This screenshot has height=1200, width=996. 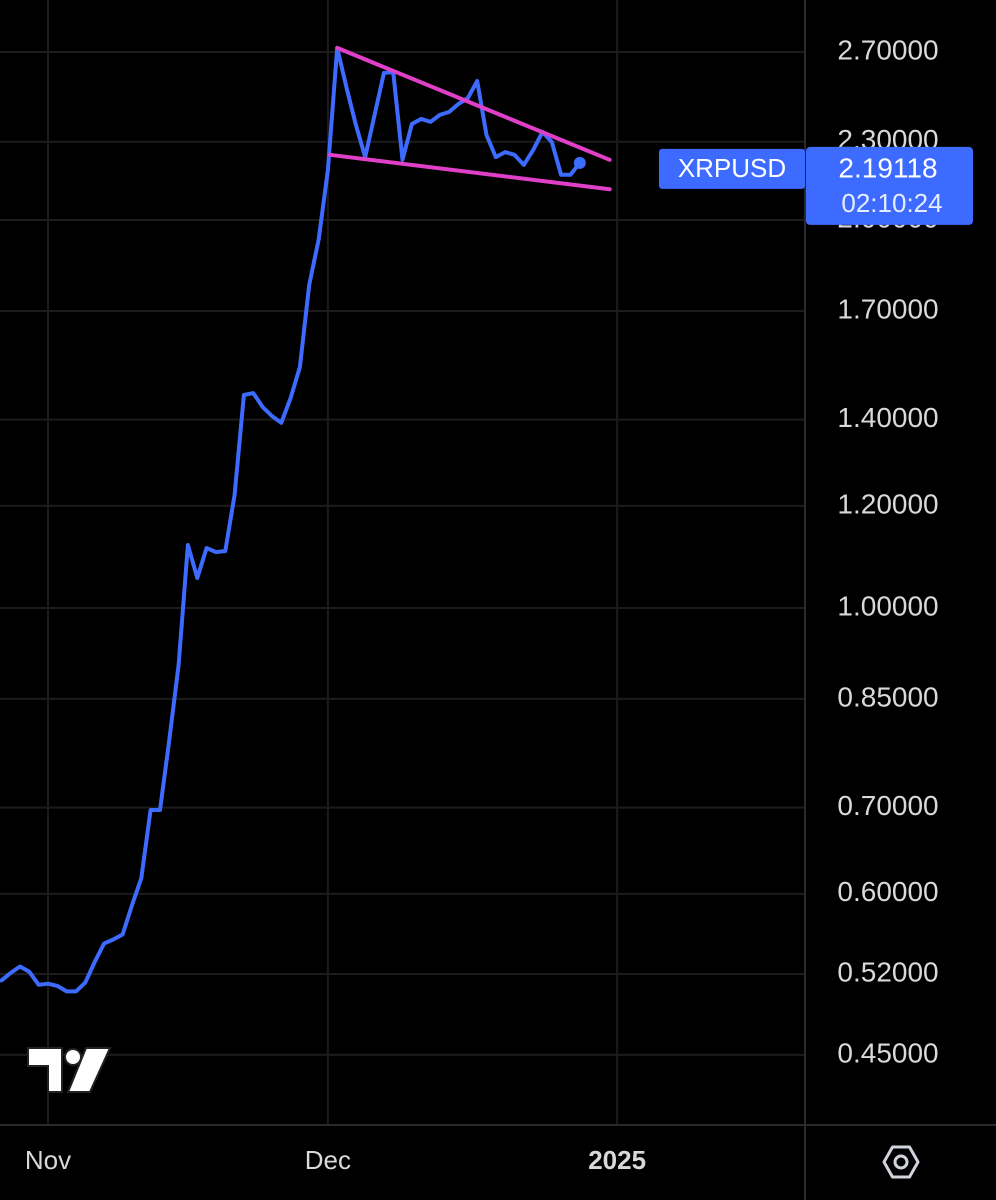 What do you see at coordinates (887, 417) in the screenshot?
I see `y-tick-label: 1.40000` at bounding box center [887, 417].